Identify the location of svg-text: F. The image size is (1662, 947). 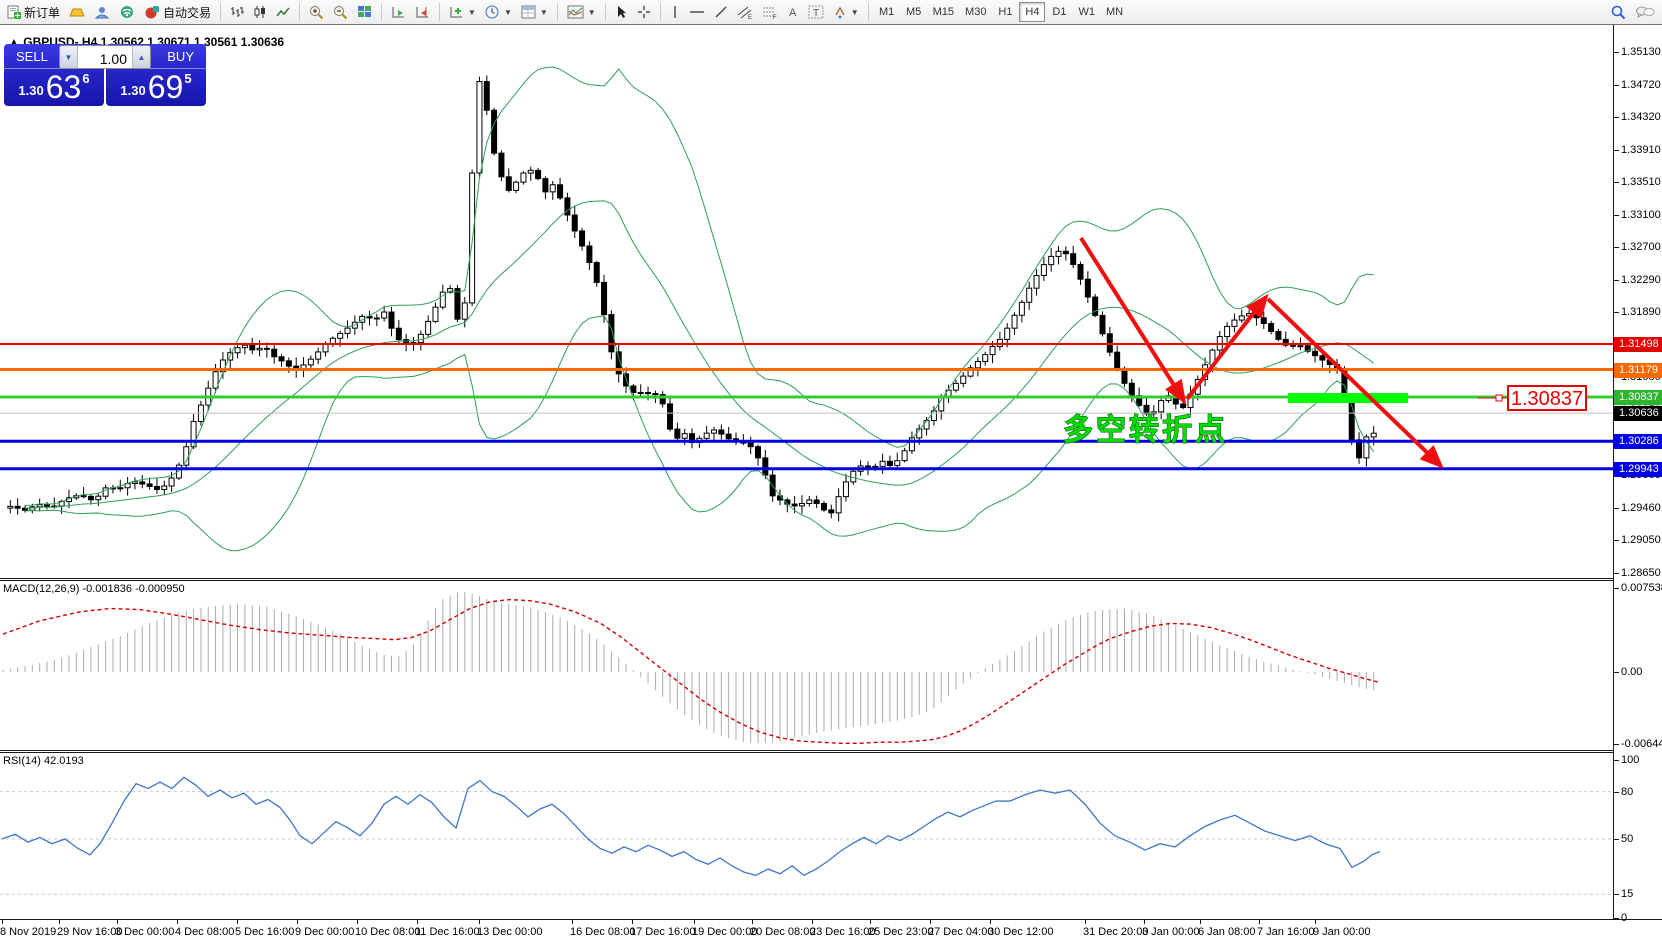
(775, 17).